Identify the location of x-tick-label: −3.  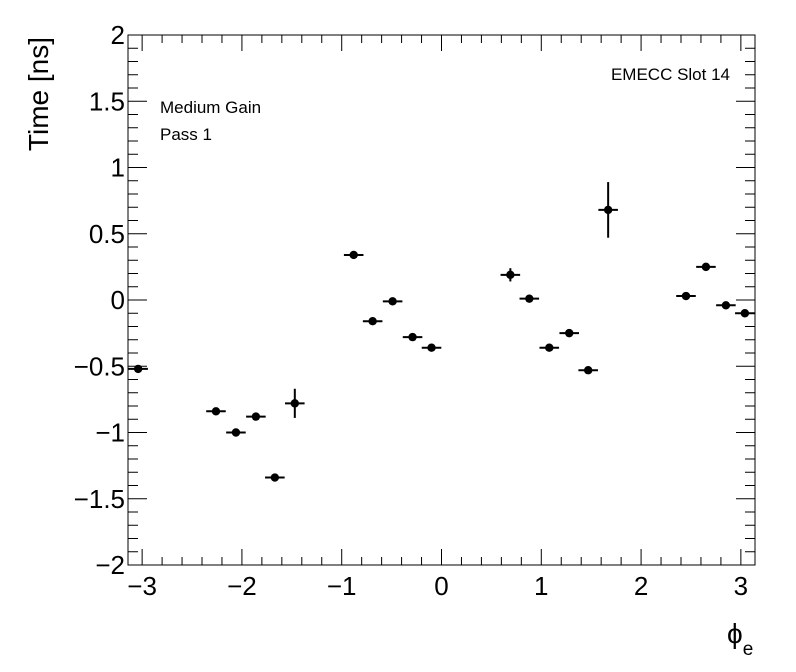
(142, 586).